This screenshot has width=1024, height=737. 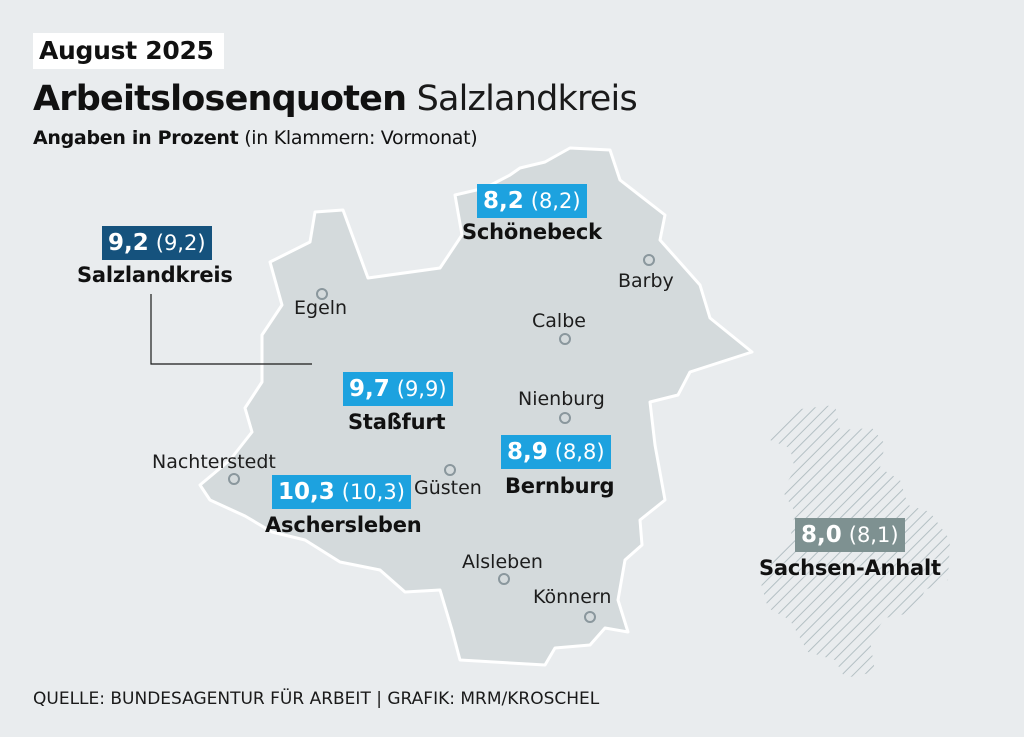 I want to click on rate-box-schoenebeck: 8,2 (8,2), so click(x=532, y=201).